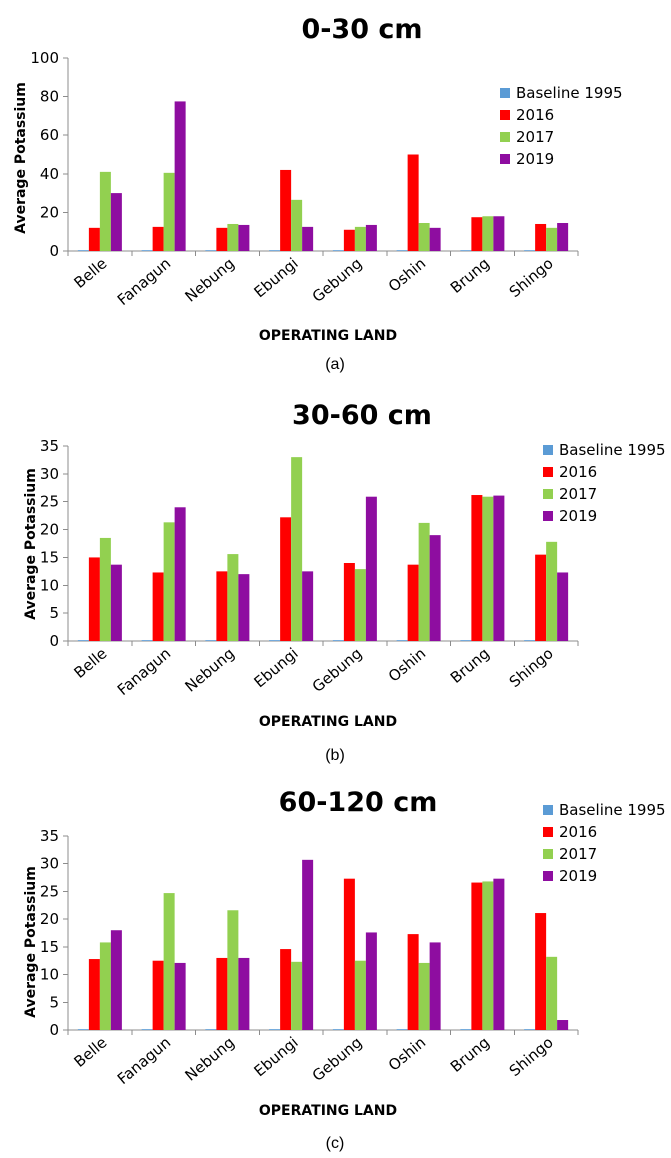 This screenshot has height=1158, width=671. I want to click on legend-label: 2019, so click(578, 516).